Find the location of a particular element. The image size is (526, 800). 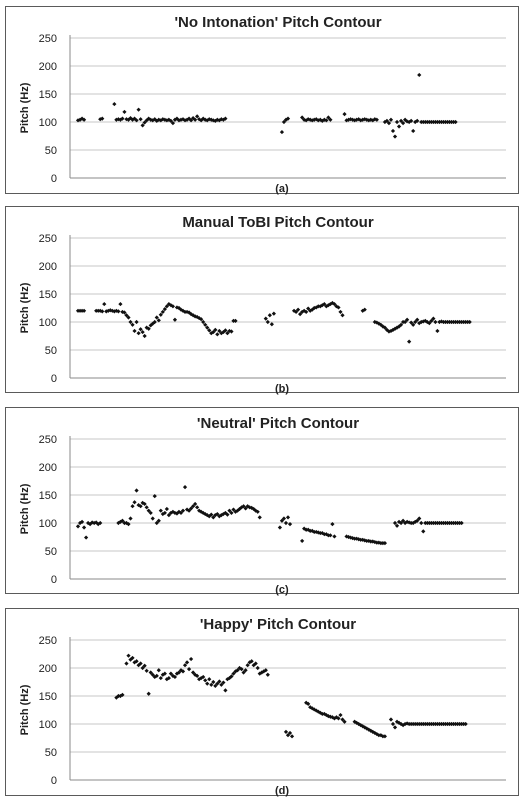

y-tick-label: 0 is located at coordinates (54, 179).